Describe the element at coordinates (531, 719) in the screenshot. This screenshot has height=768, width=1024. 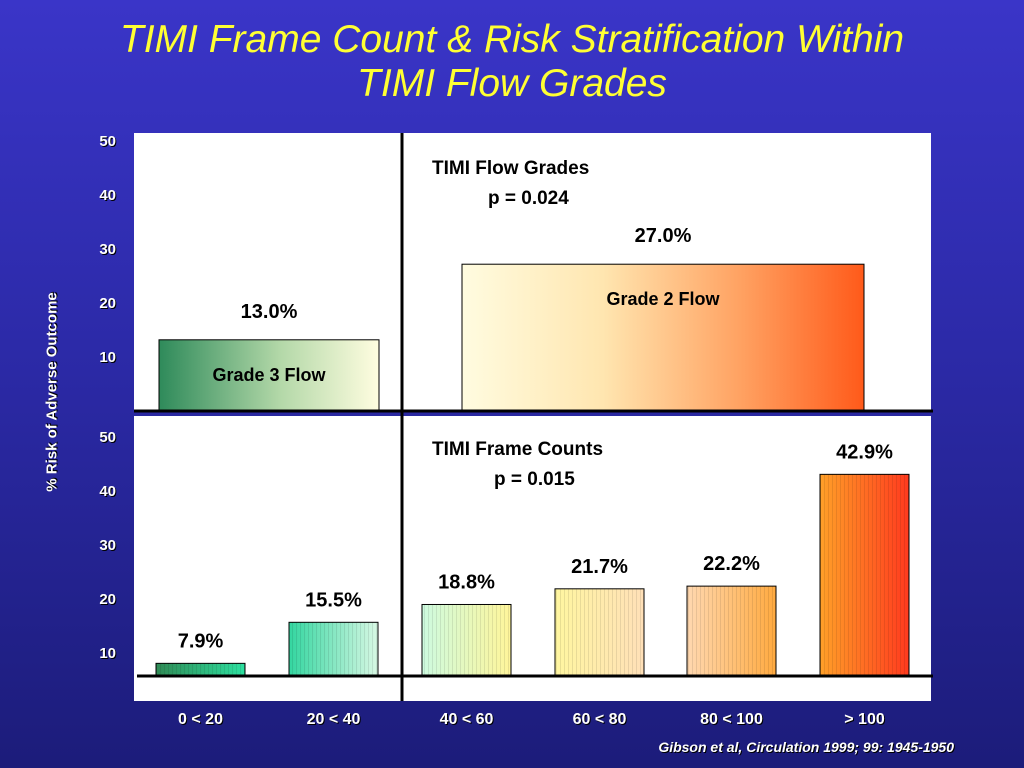
I see `x-tick-labels: 0 < 20 20 < 40 40 < 60 60 < 80 80 < 100 > 100` at that location.